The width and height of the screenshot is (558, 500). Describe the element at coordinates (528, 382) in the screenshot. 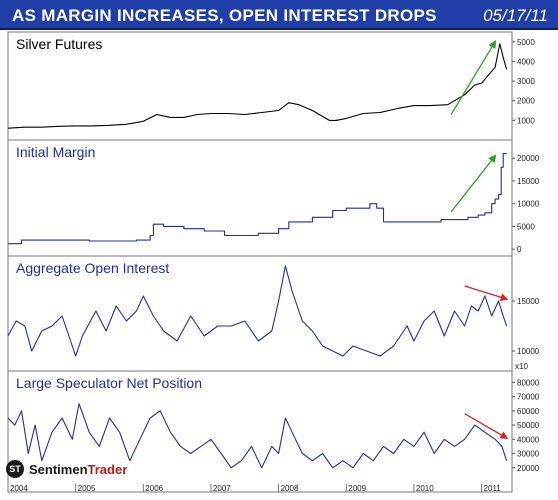

I see `y-tick-label: 80000` at that location.